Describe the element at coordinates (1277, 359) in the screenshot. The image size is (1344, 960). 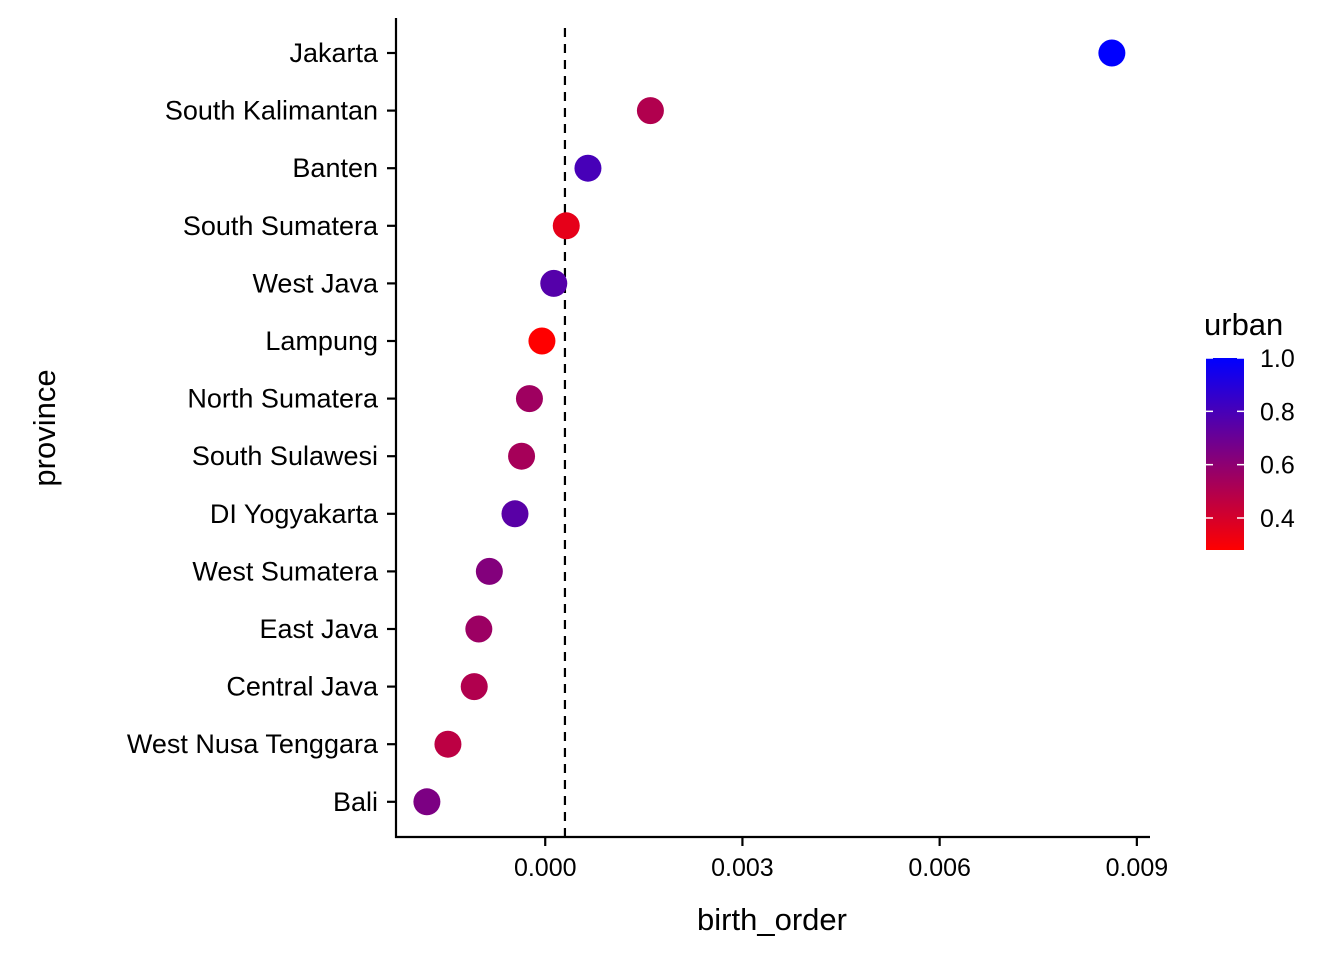
I see `legend-tick-label: 1.0` at that location.